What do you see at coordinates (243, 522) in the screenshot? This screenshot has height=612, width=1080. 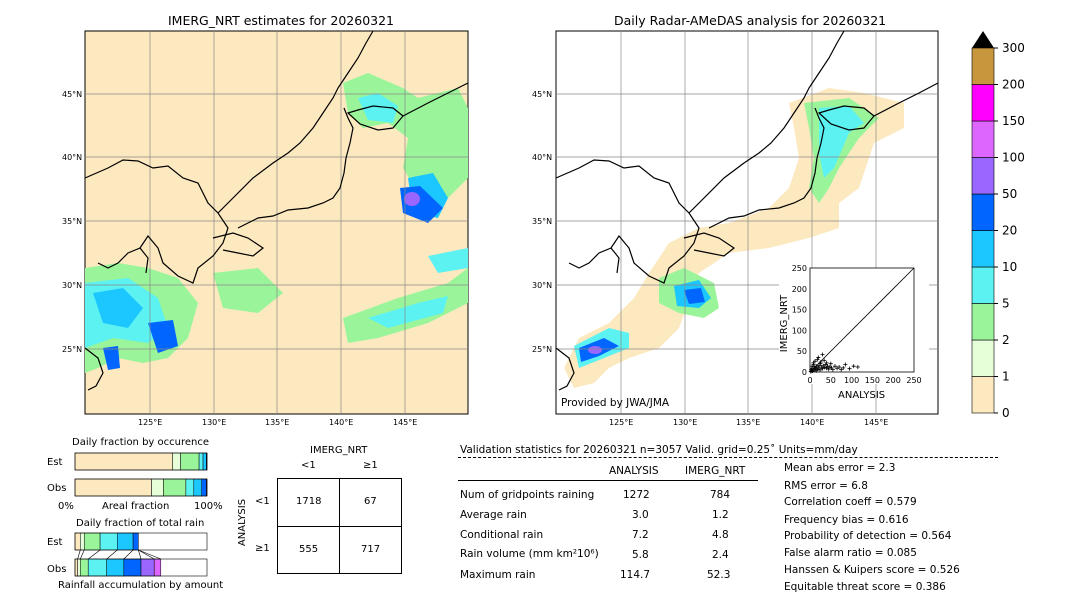 I see `contingency-row-axis: ANALYSIS` at bounding box center [243, 522].